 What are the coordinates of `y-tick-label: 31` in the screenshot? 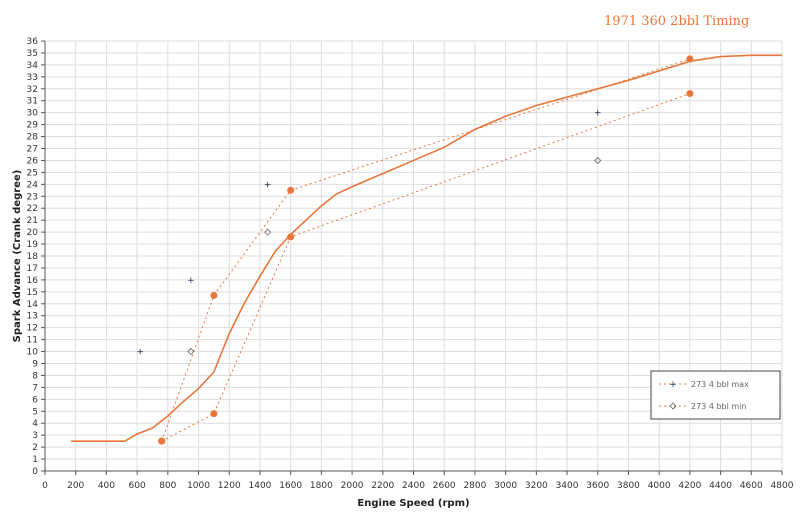 It's located at (32, 102).